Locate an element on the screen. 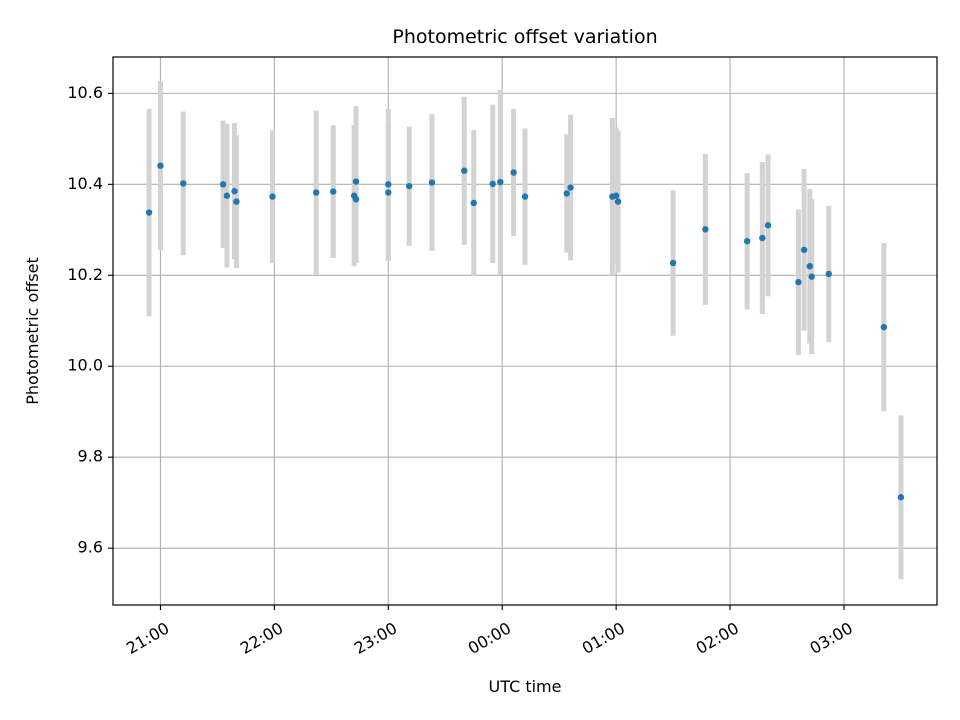 The height and width of the screenshot is (720, 960). y-tick-label: 10.0 is located at coordinates (85, 365).